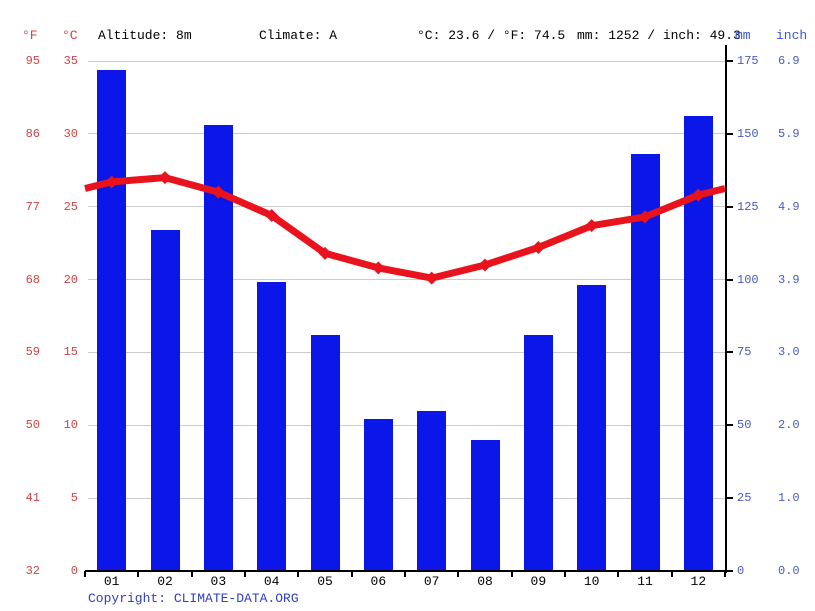 Image resolution: width=815 pixels, height=611 pixels. Describe the element at coordinates (789, 206) in the screenshot. I see `right-axis-label-inch: 4.9` at that location.